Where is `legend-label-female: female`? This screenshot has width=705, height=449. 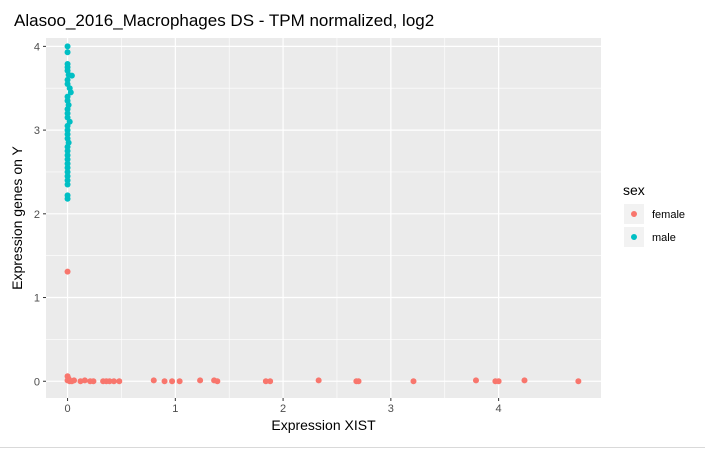 legend-label-female: female is located at coordinates (668, 215).